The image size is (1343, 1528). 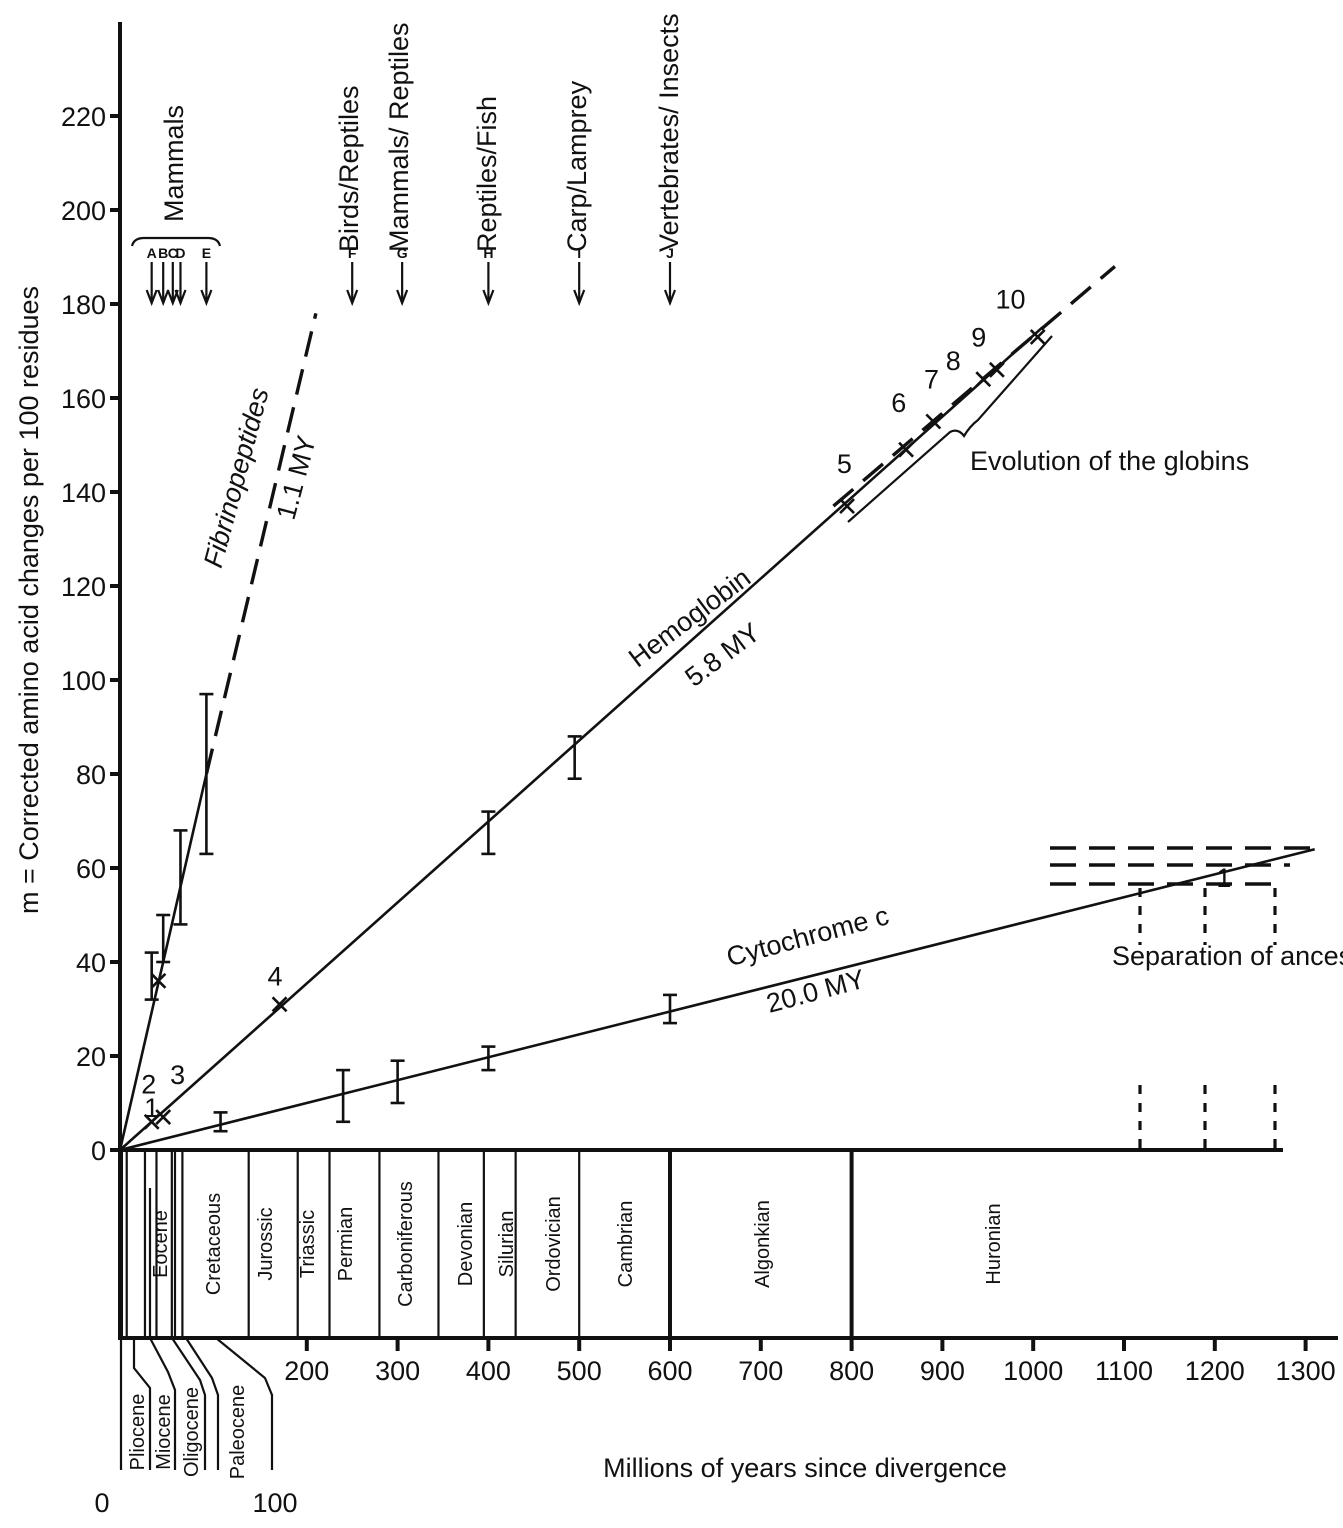 What do you see at coordinates (760, 1371) in the screenshot?
I see `x-tick-label: 700` at bounding box center [760, 1371].